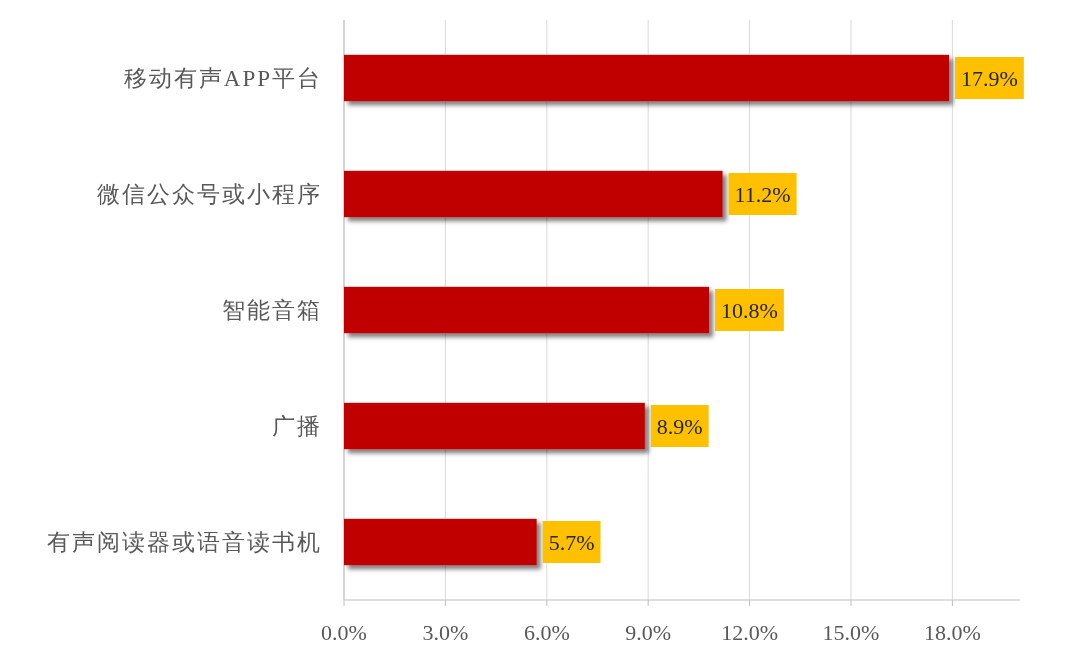 Image resolution: width=1080 pixels, height=659 pixels. What do you see at coordinates (851, 632) in the screenshot?
I see `x-tick-label: 15.0%` at bounding box center [851, 632].